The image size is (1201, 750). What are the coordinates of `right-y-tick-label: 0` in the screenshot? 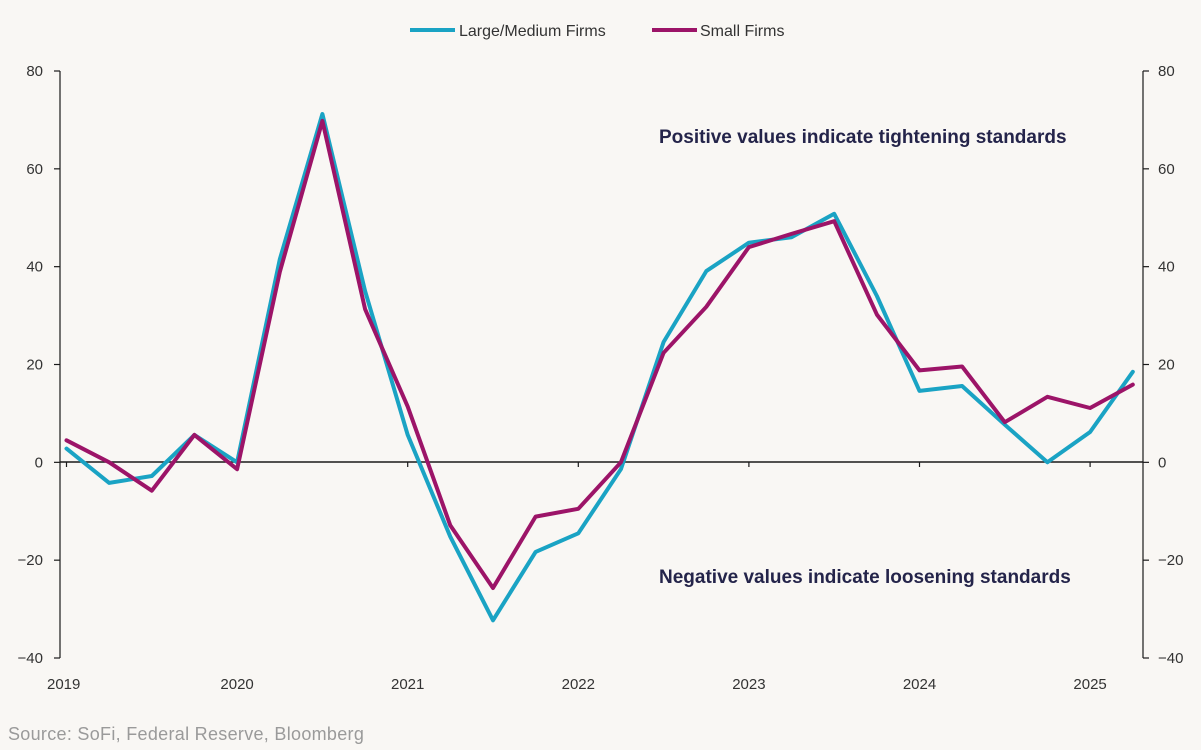 It's located at (1162, 462).